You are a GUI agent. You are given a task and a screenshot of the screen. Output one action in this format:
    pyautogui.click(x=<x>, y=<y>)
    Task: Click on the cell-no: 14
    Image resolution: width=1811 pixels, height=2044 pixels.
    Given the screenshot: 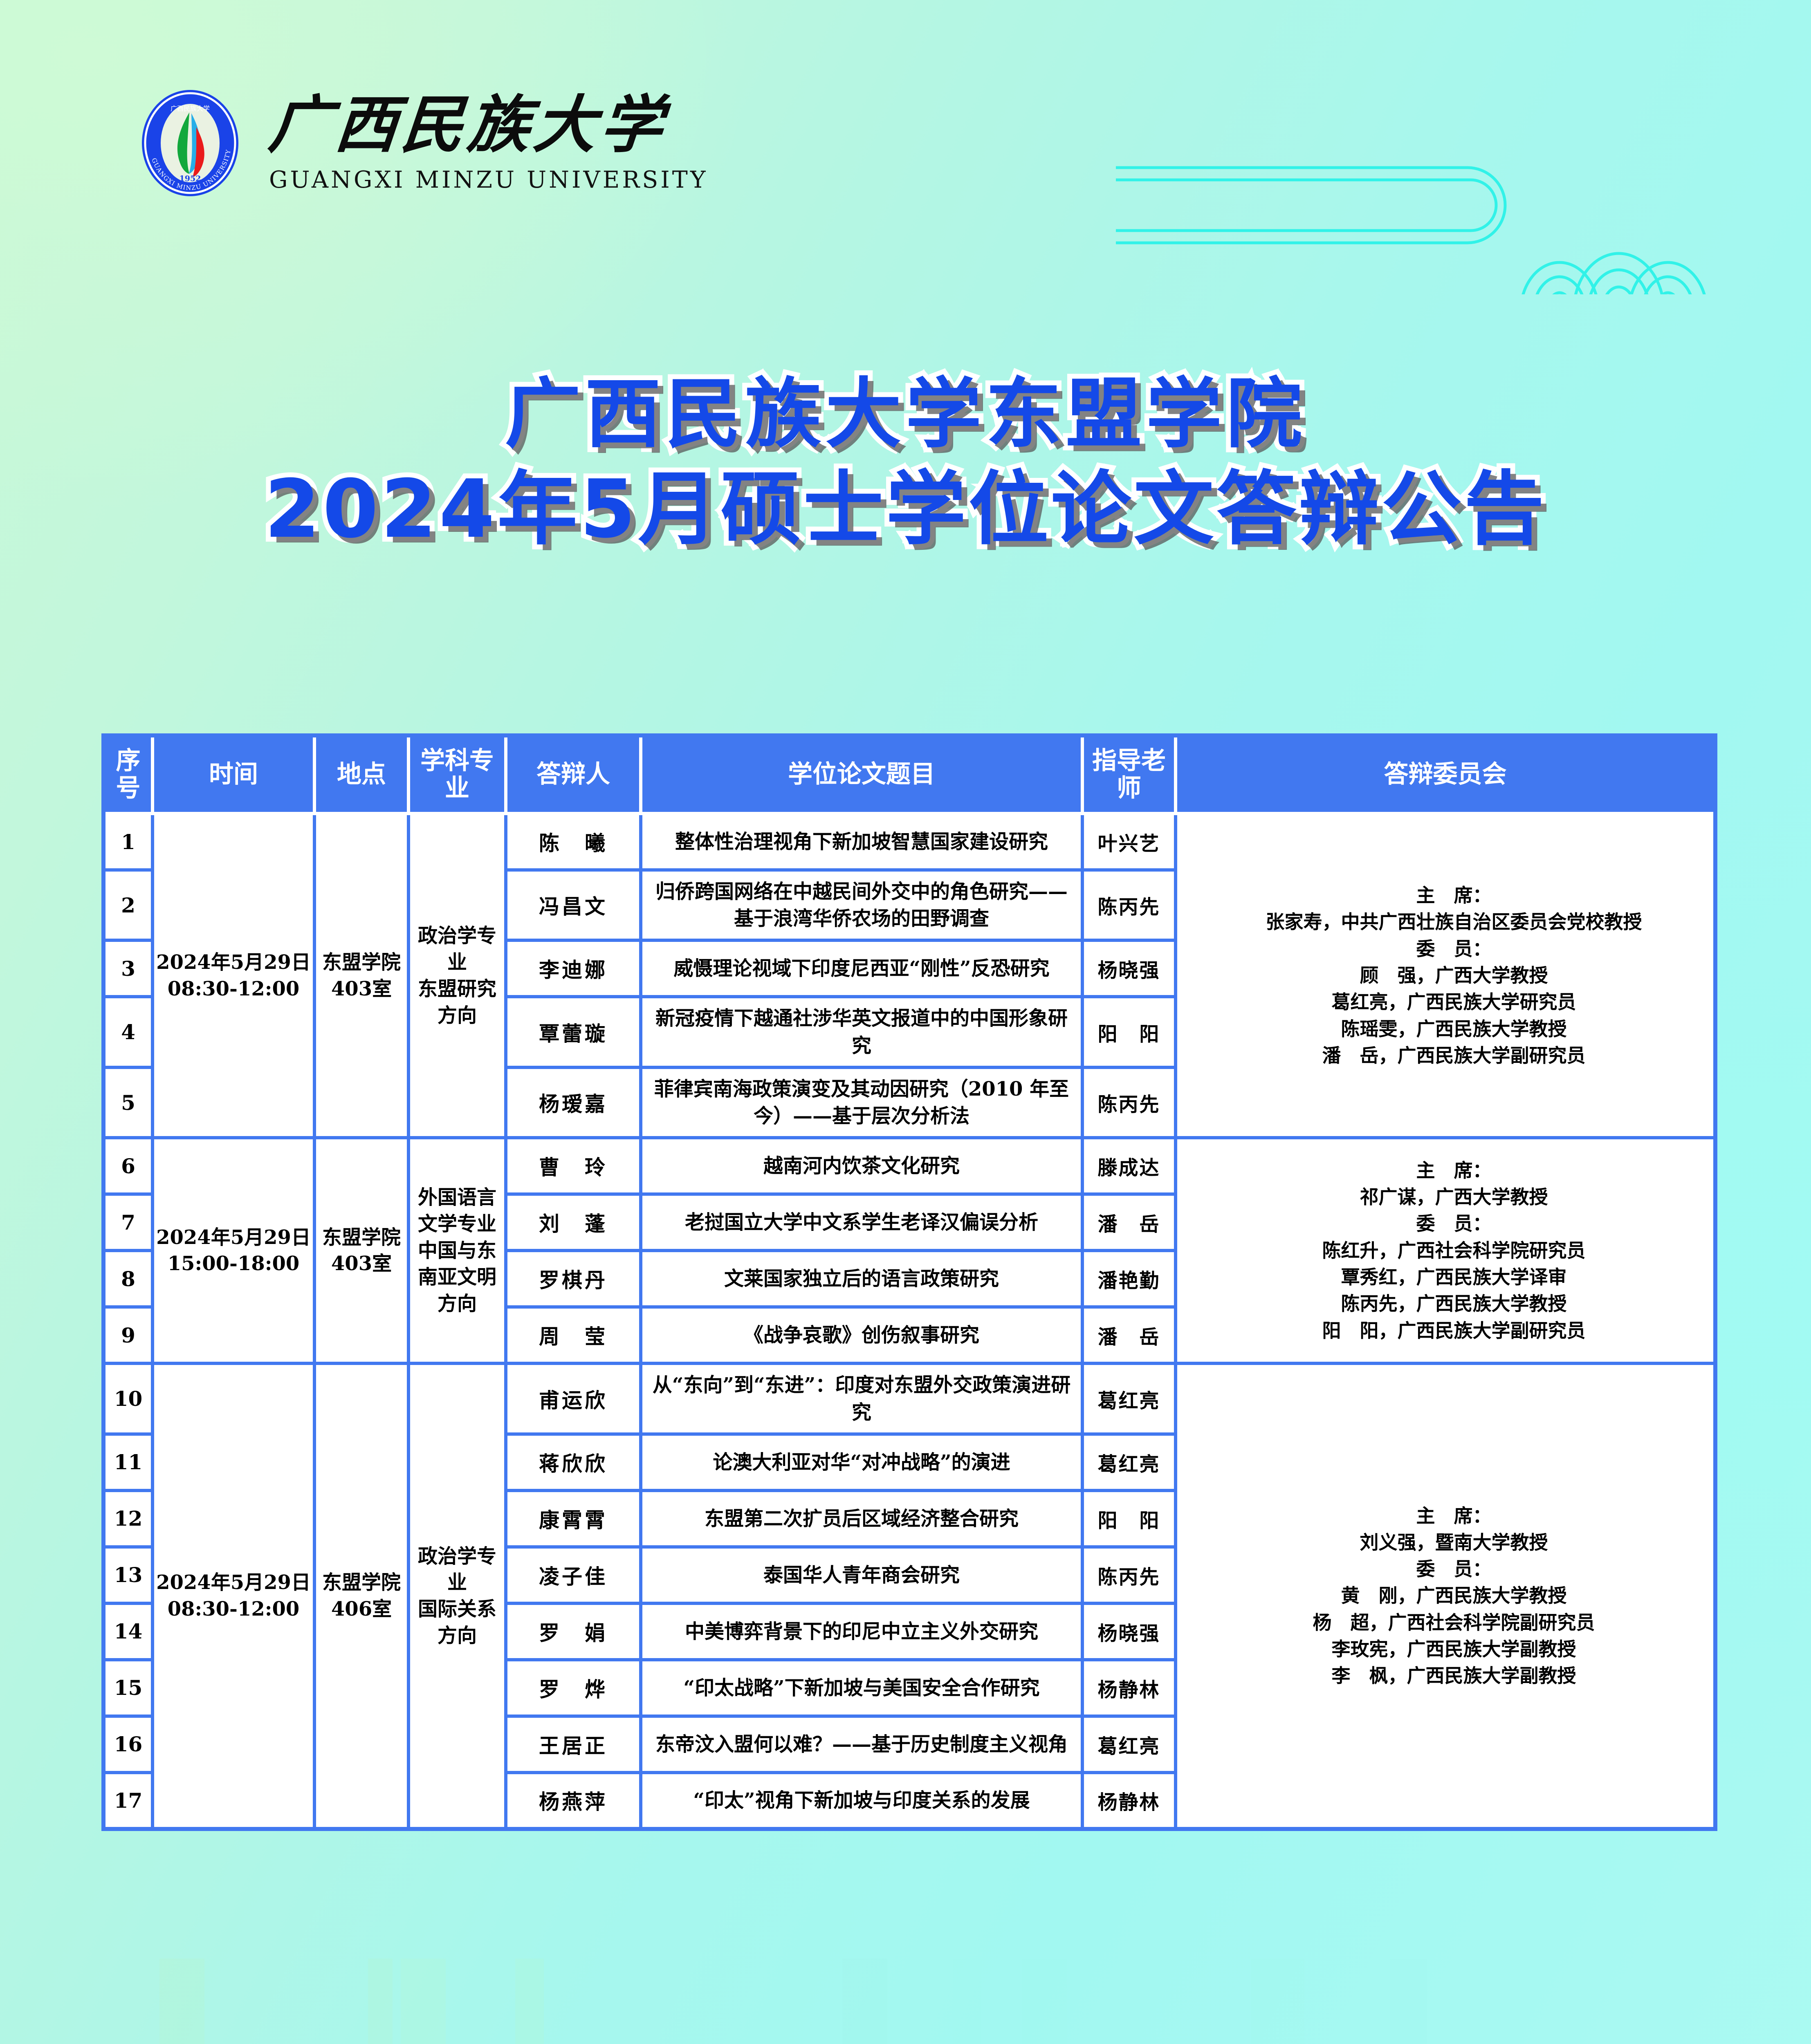 What is the action you would take?
    pyautogui.click(x=128, y=1631)
    